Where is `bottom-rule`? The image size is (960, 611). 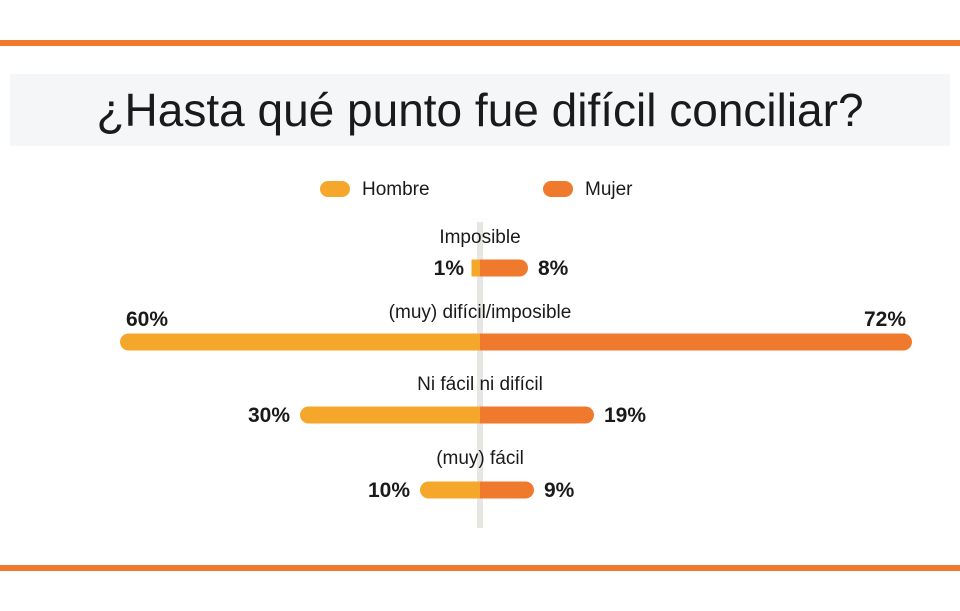 bottom-rule is located at coordinates (480, 568).